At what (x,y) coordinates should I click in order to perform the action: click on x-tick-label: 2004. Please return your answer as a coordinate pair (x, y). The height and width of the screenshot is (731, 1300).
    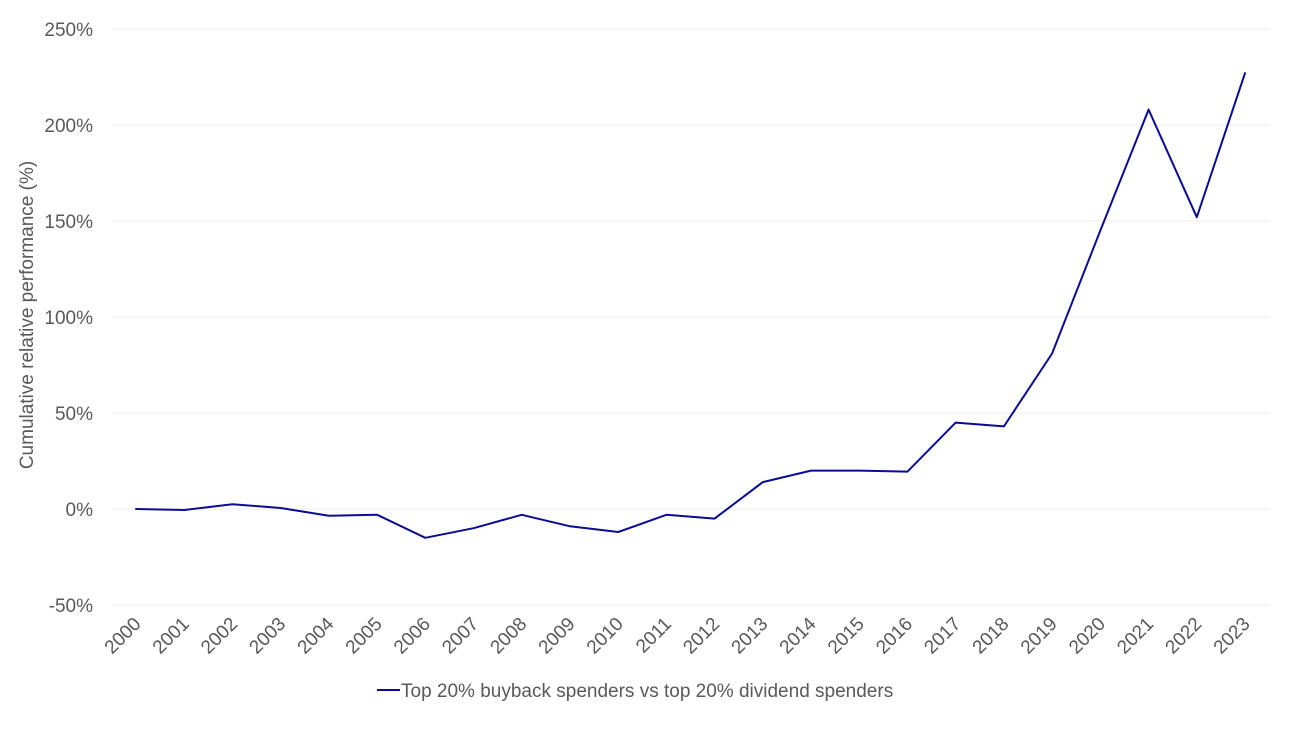
    Looking at the image, I should click on (316, 635).